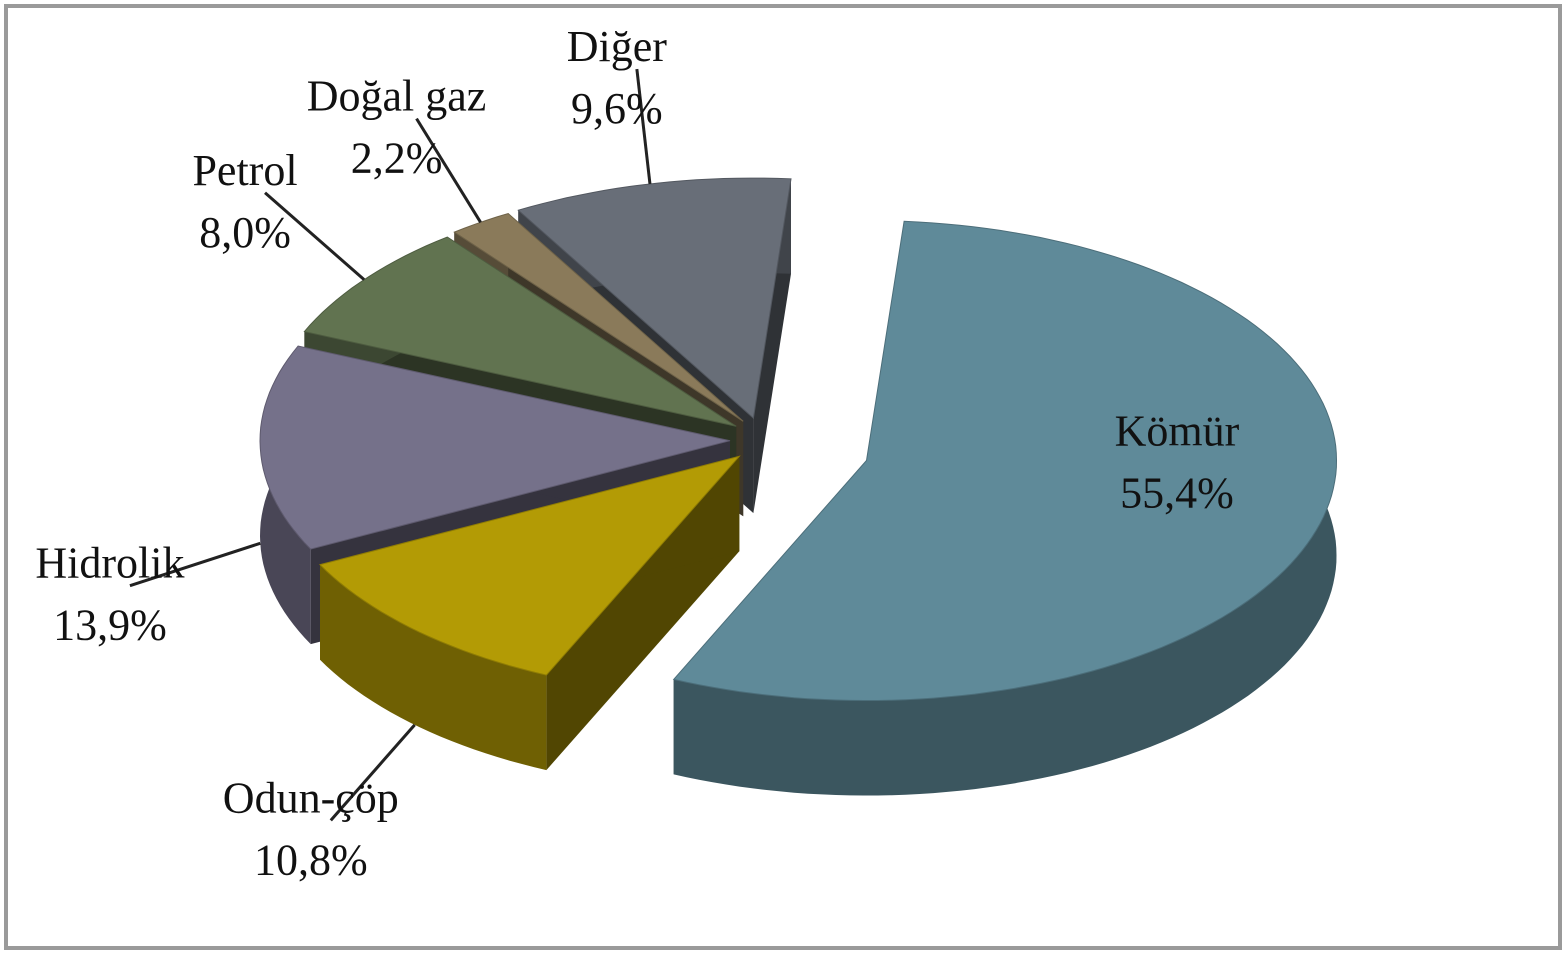 The image size is (1566, 959). I want to click on slice-value-label: 8,0%, so click(245, 232).